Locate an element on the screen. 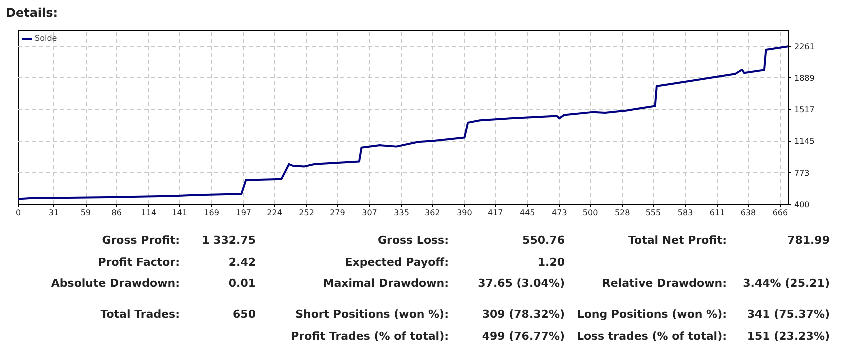 This screenshot has height=348, width=847. text: Total Net Profit: is located at coordinates (677, 240).